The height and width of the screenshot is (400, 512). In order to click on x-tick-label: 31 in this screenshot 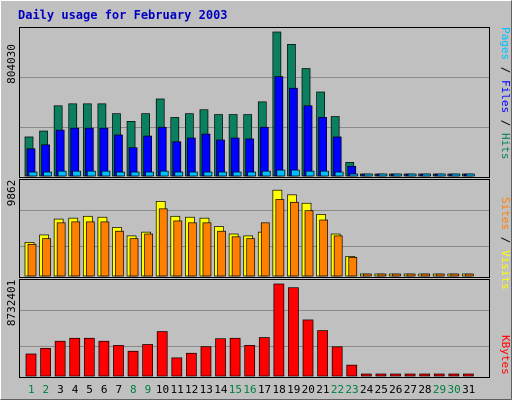, I will do `click(468, 389)`.